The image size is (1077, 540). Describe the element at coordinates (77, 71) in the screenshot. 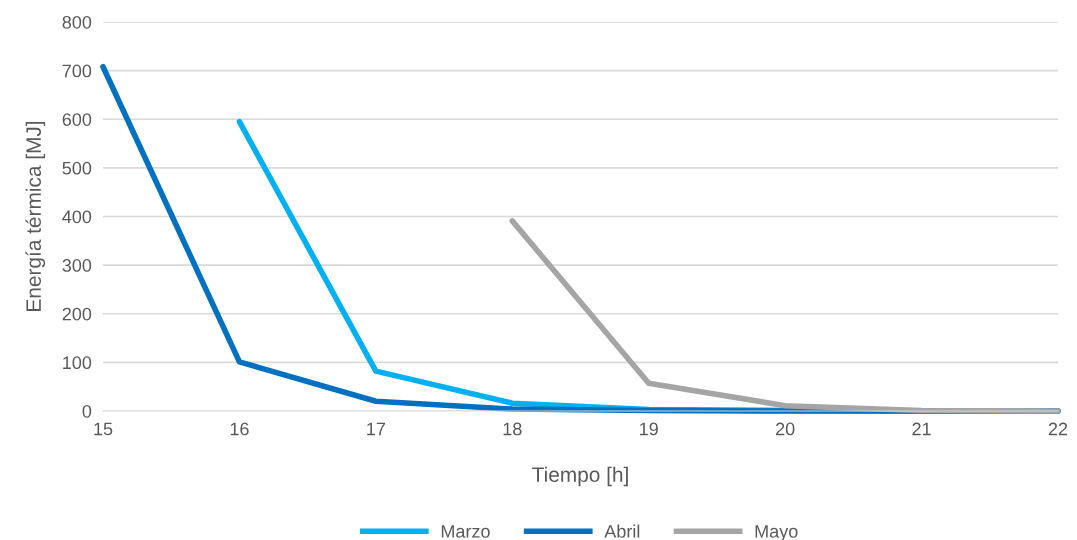

I see `y-tick-label: 700` at that location.